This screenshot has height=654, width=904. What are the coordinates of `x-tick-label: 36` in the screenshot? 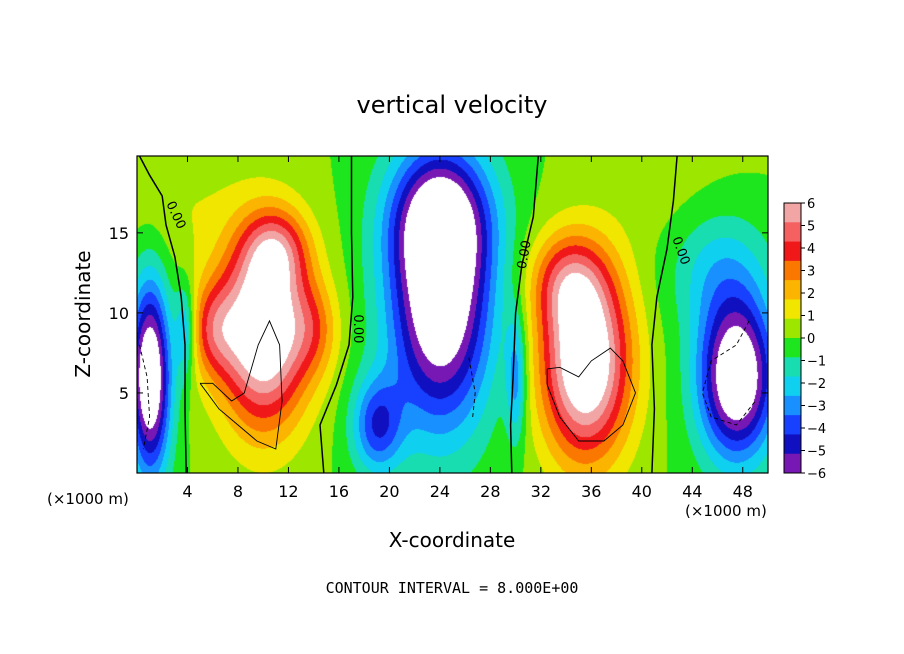 It's located at (591, 491).